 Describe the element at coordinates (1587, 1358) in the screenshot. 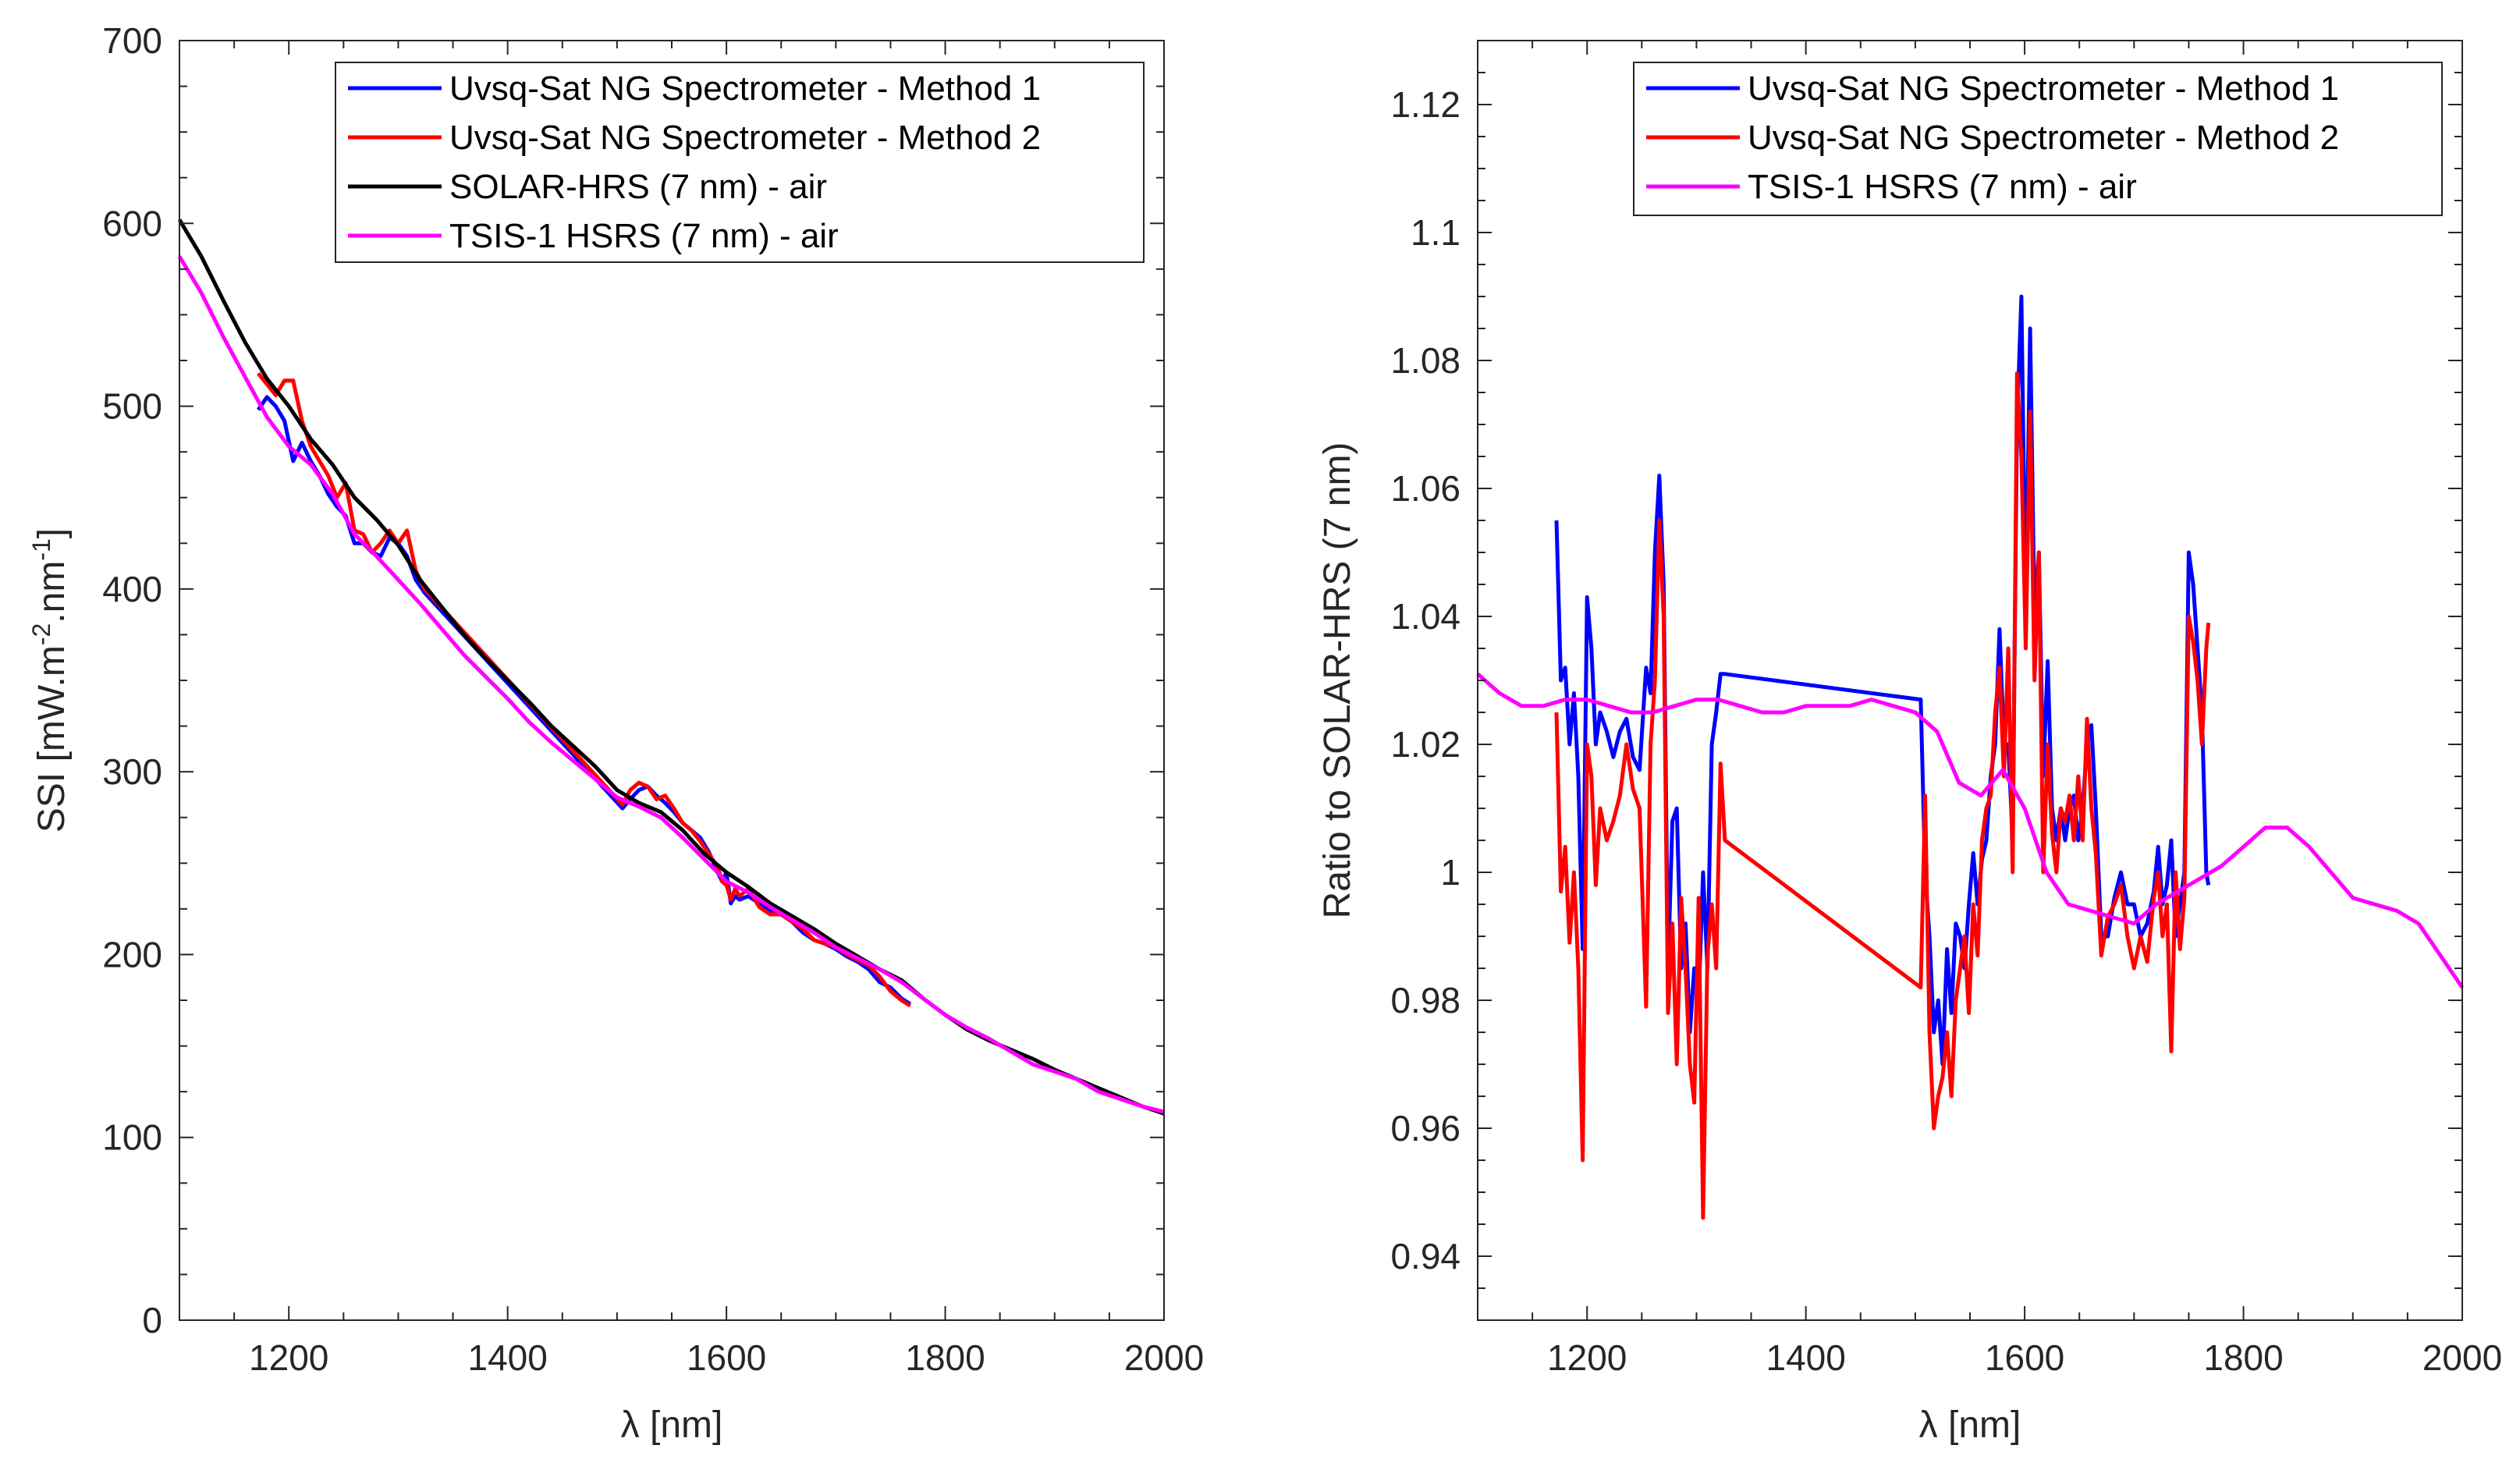

I see `right-x-tick-label: 1200` at that location.